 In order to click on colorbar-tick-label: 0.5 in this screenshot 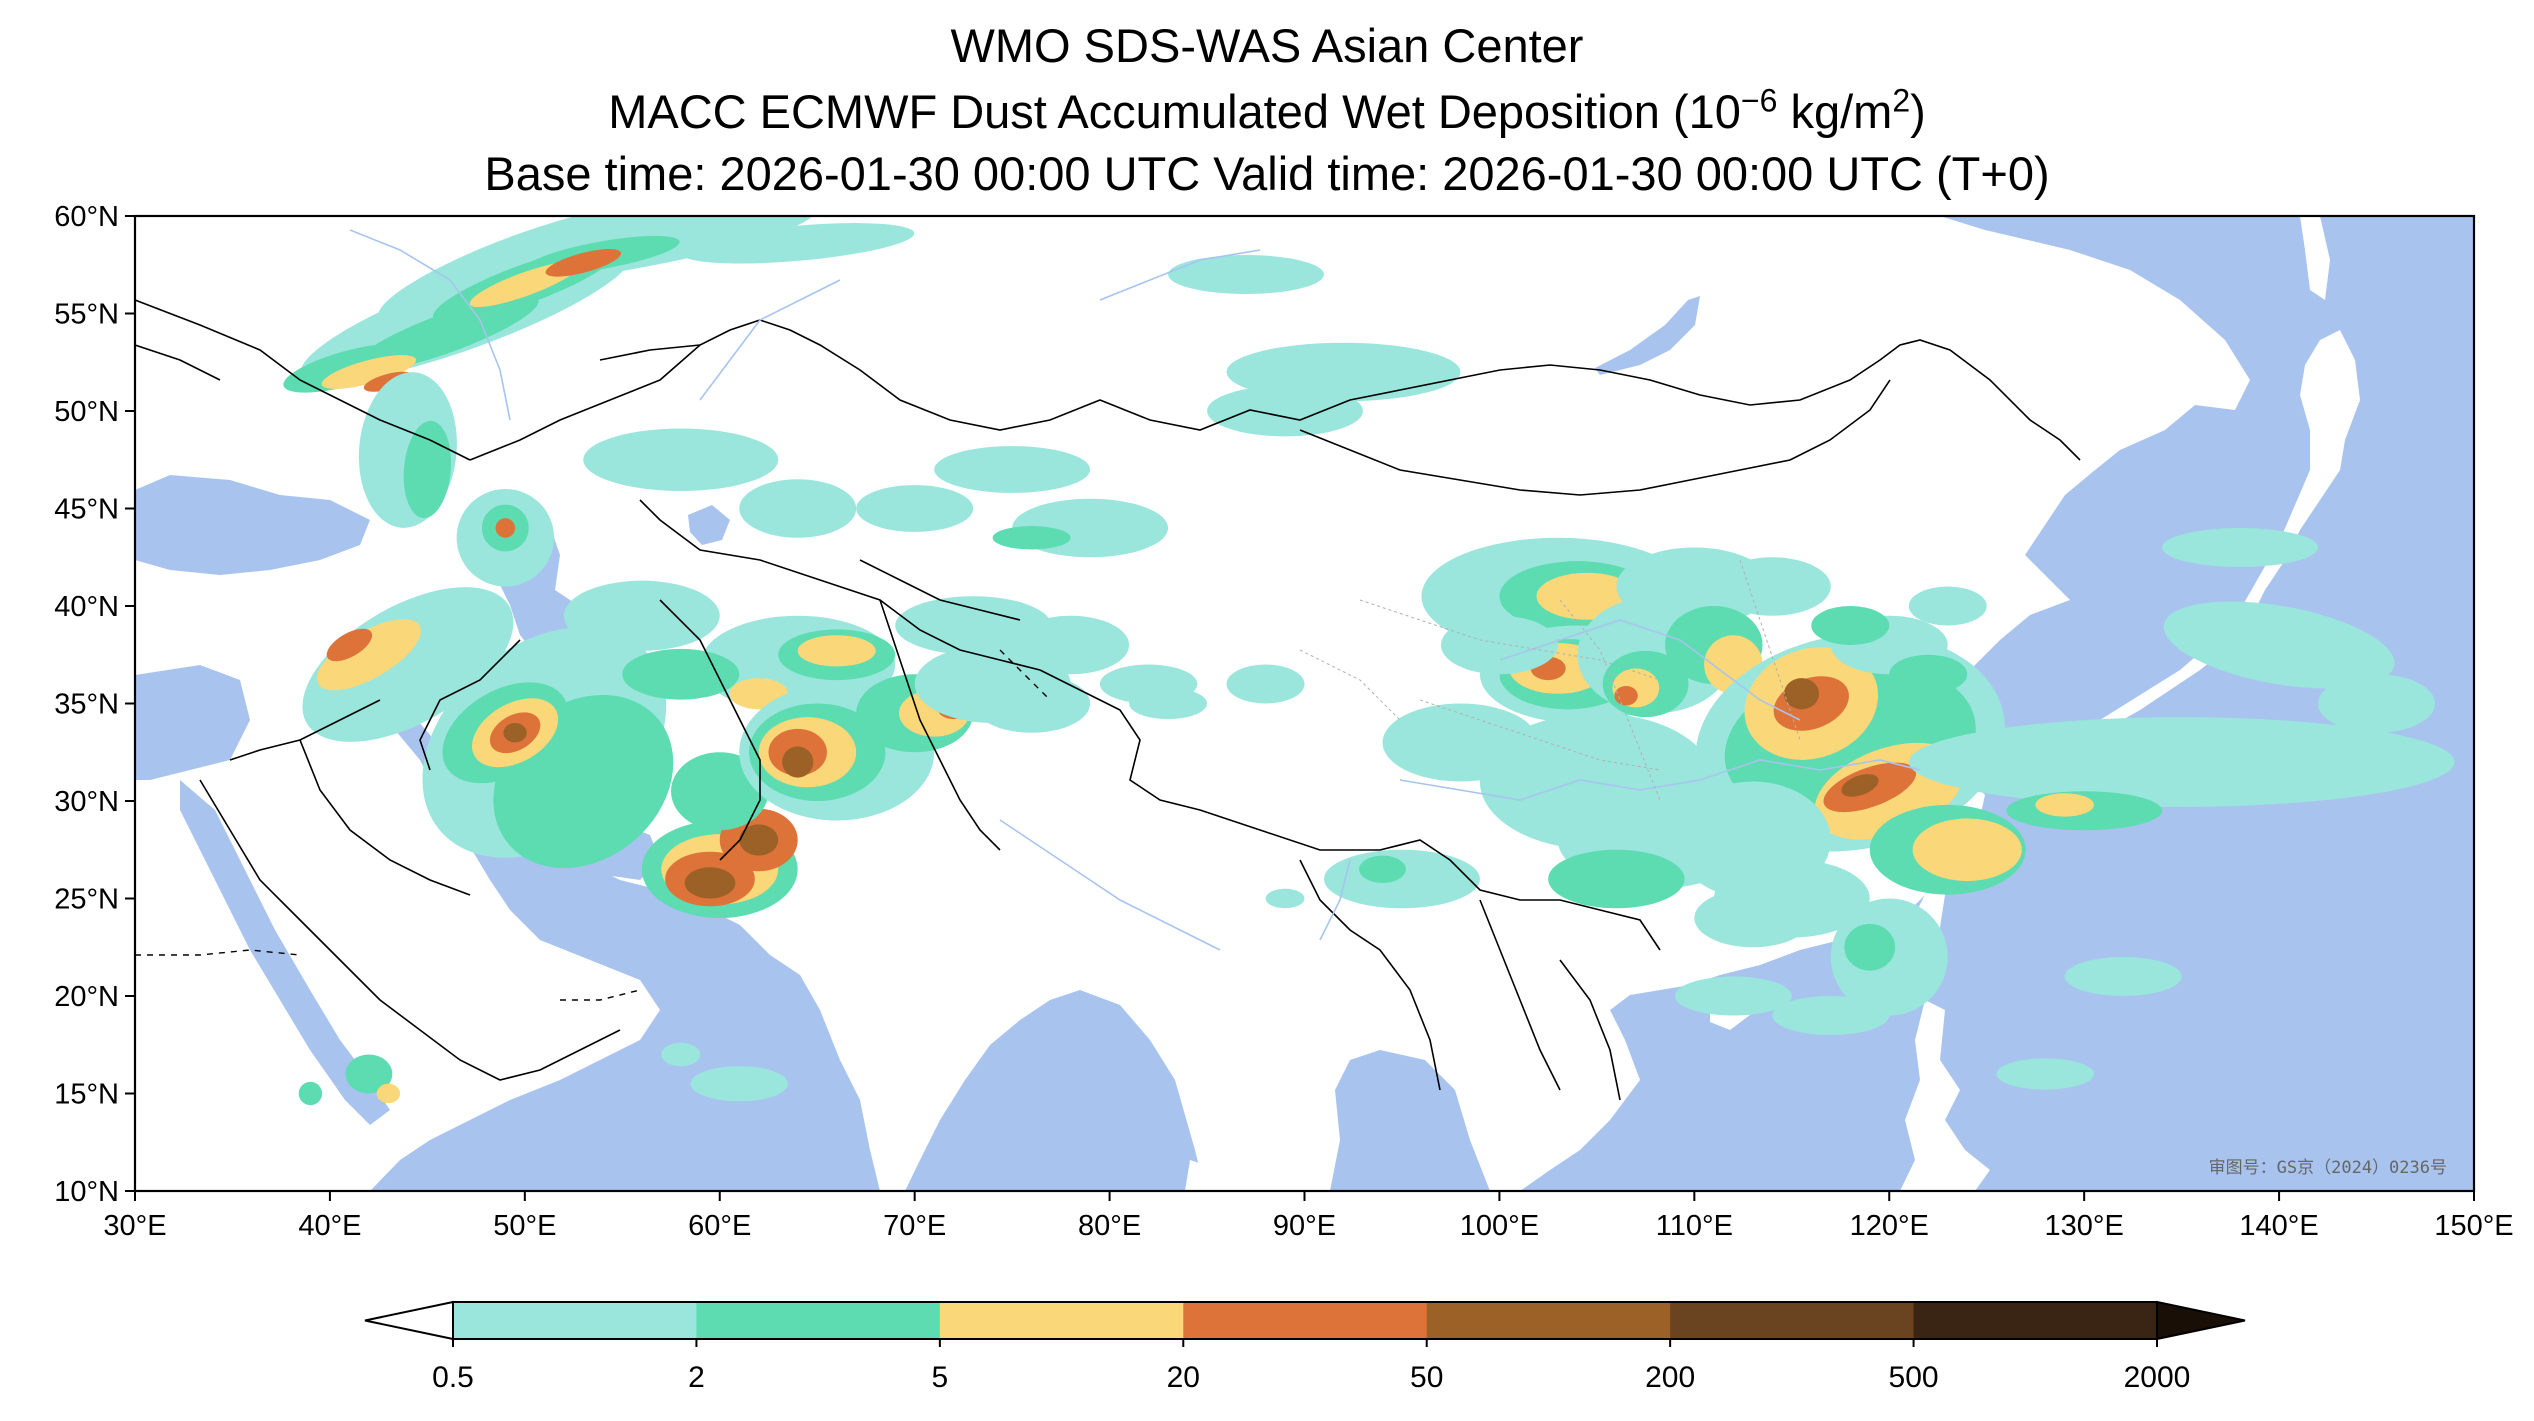, I will do `click(453, 1377)`.